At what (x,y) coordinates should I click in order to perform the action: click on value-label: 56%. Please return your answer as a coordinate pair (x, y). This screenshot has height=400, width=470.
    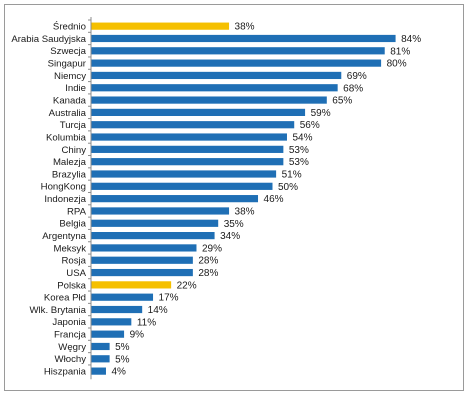
    Looking at the image, I should click on (310, 125).